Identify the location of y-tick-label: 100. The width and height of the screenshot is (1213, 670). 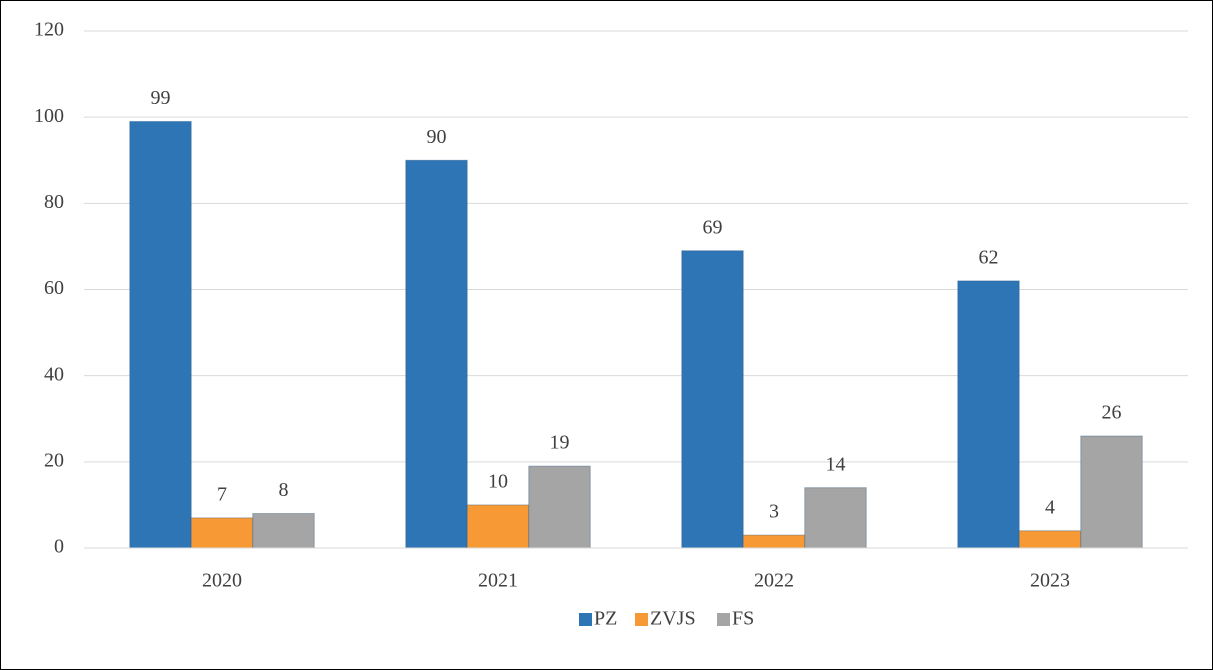
(49, 116).